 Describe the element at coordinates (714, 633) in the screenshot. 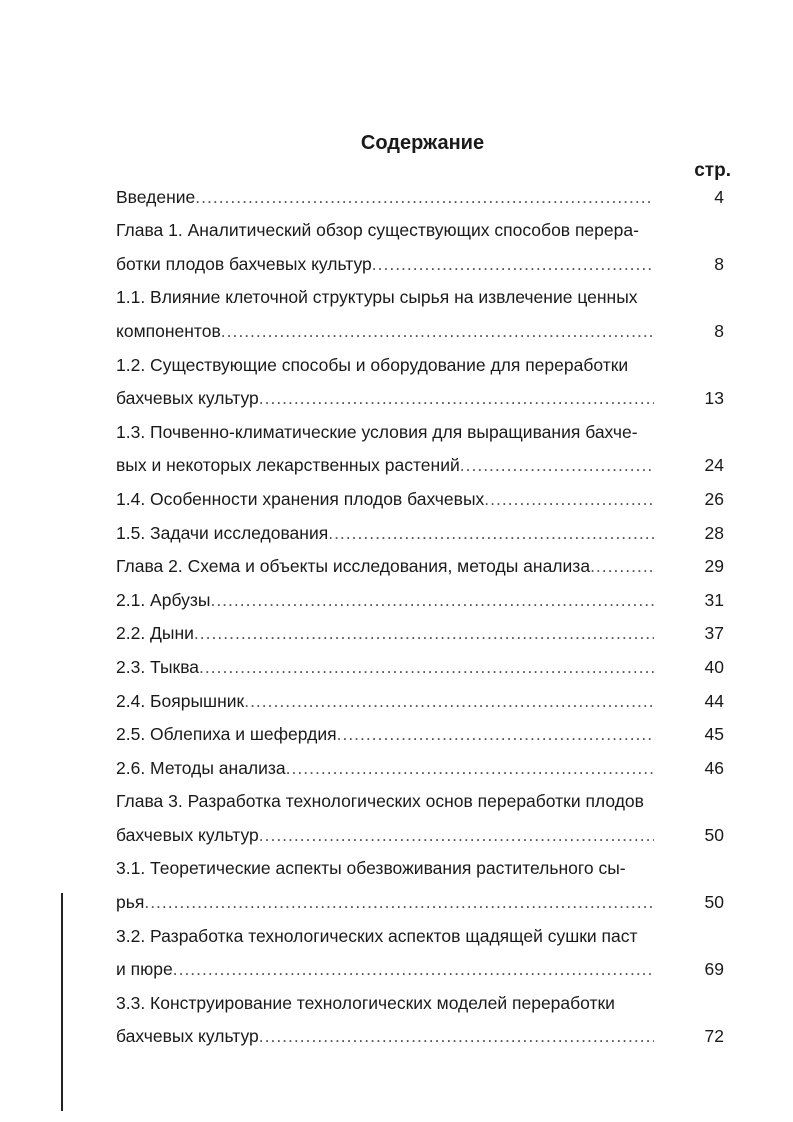

I see `toc-page-number: 37` at that location.